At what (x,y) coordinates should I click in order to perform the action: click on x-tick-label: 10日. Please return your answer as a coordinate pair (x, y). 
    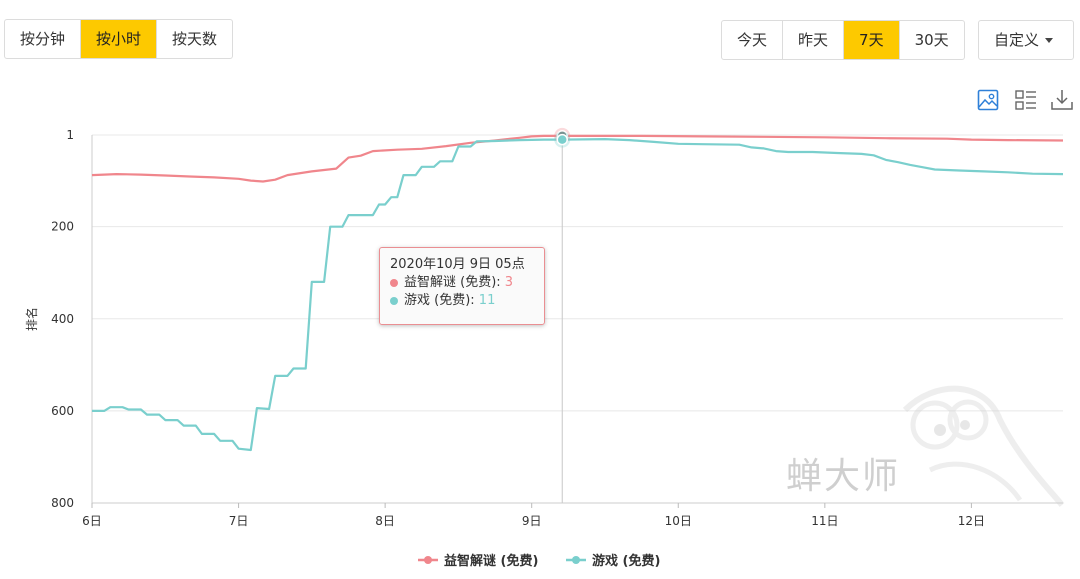
    Looking at the image, I should click on (678, 521).